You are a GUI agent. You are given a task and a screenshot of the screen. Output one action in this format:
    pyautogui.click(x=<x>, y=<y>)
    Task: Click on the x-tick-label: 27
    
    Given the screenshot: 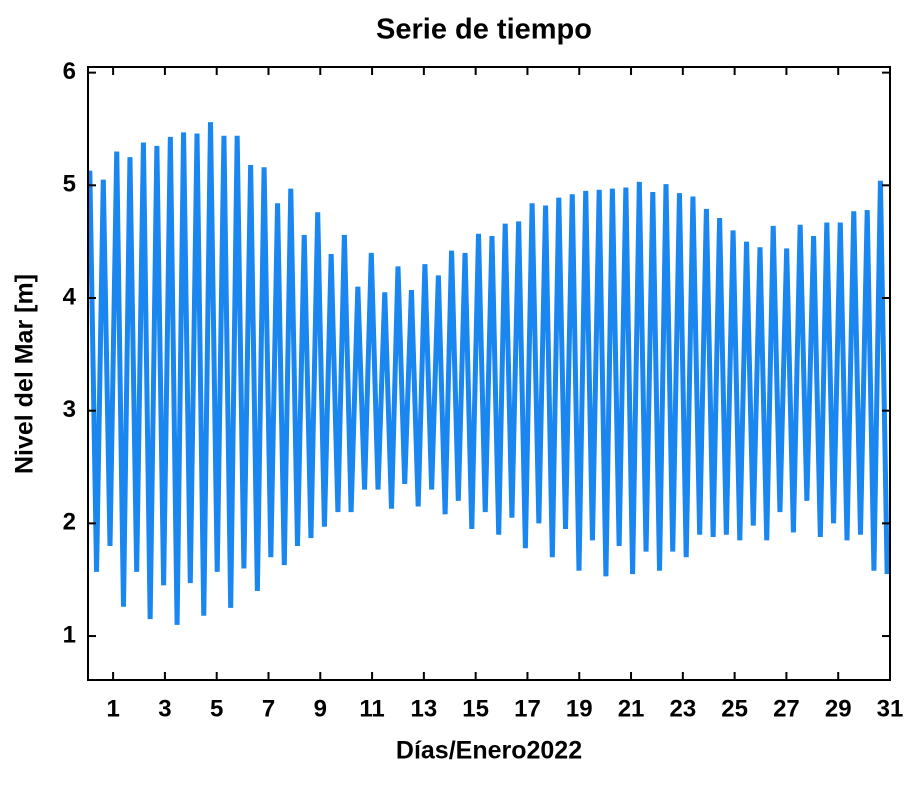 What is the action you would take?
    pyautogui.click(x=786, y=708)
    